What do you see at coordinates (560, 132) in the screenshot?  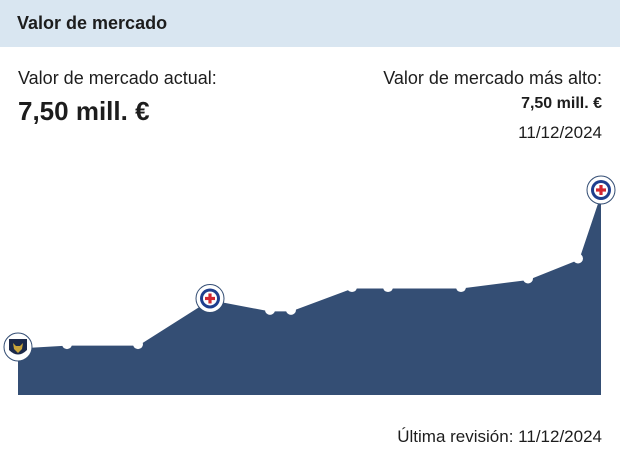 I see `highest-value-date: 11/12/2024` at bounding box center [560, 132].